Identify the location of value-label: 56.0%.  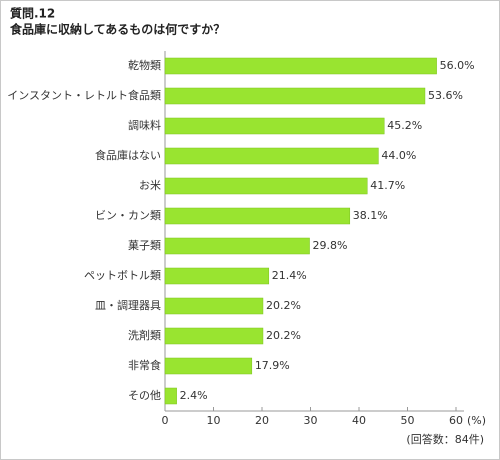
(457, 65).